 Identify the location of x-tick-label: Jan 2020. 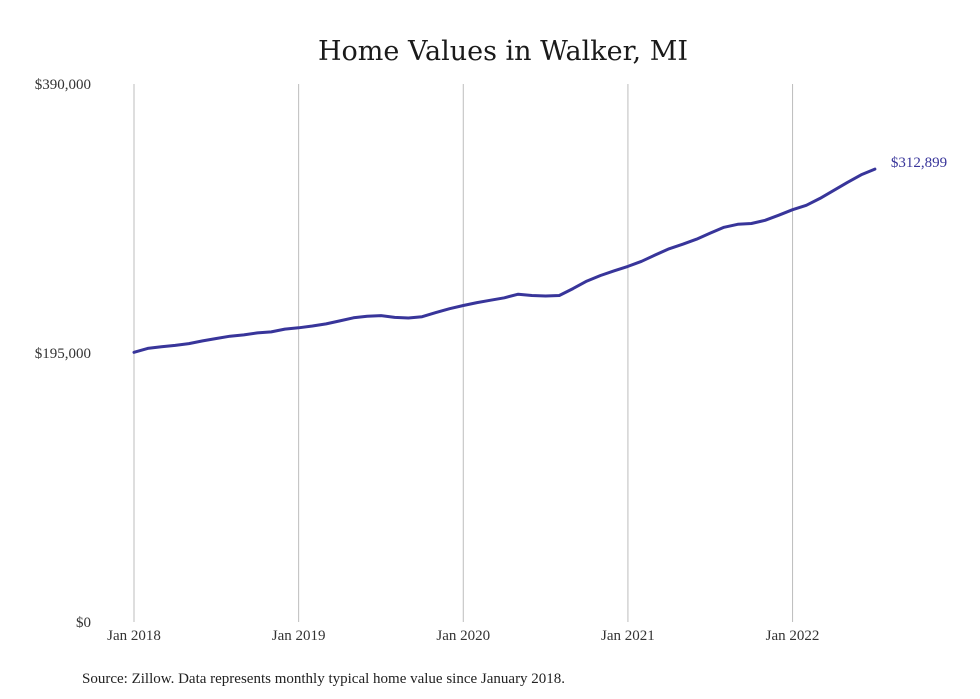
(463, 636).